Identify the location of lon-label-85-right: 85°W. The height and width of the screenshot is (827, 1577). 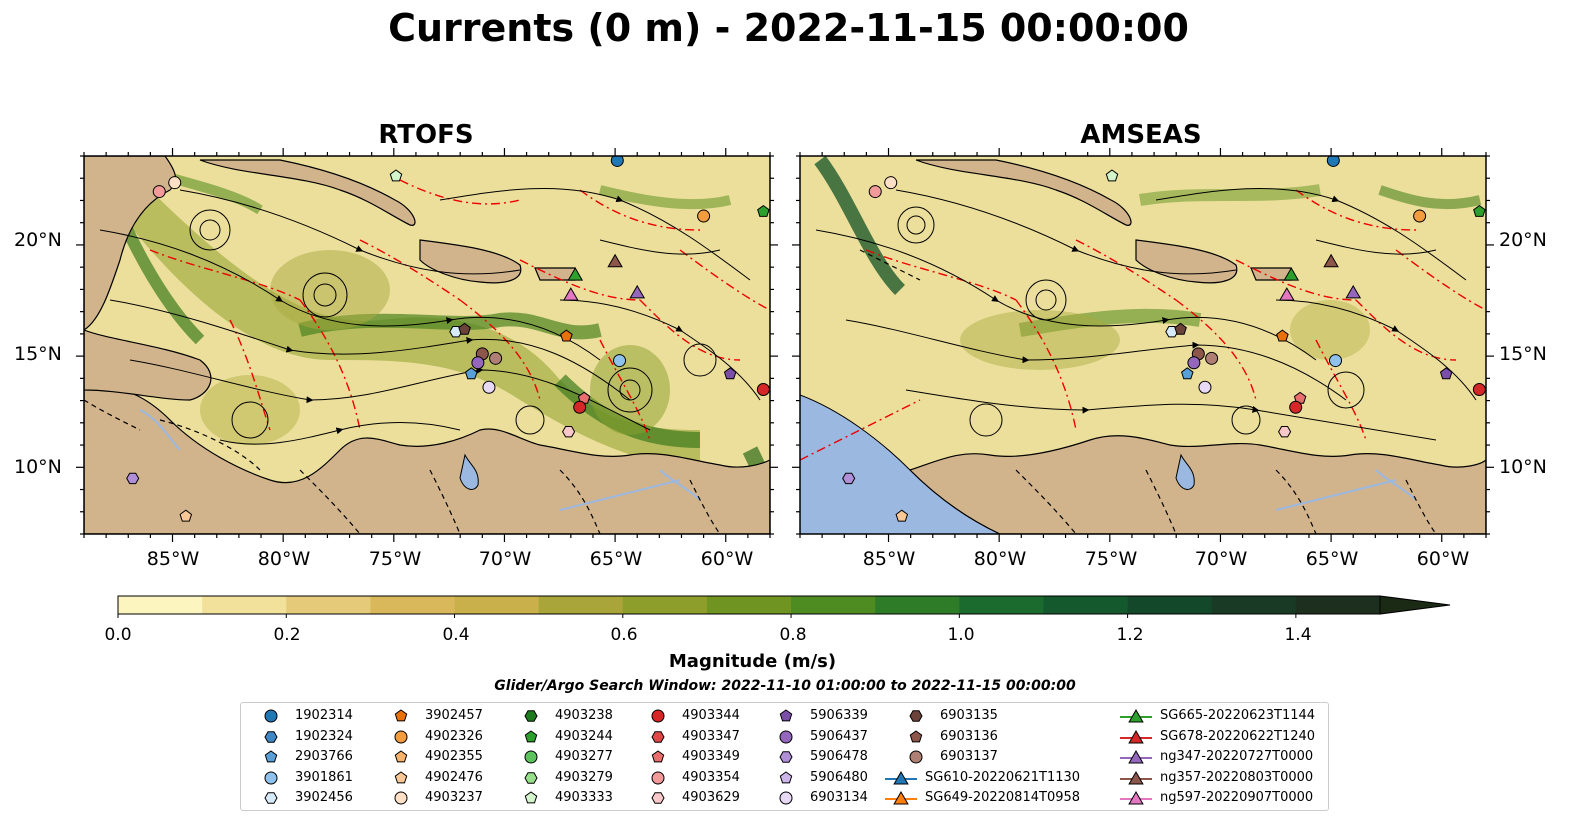
(889, 559).